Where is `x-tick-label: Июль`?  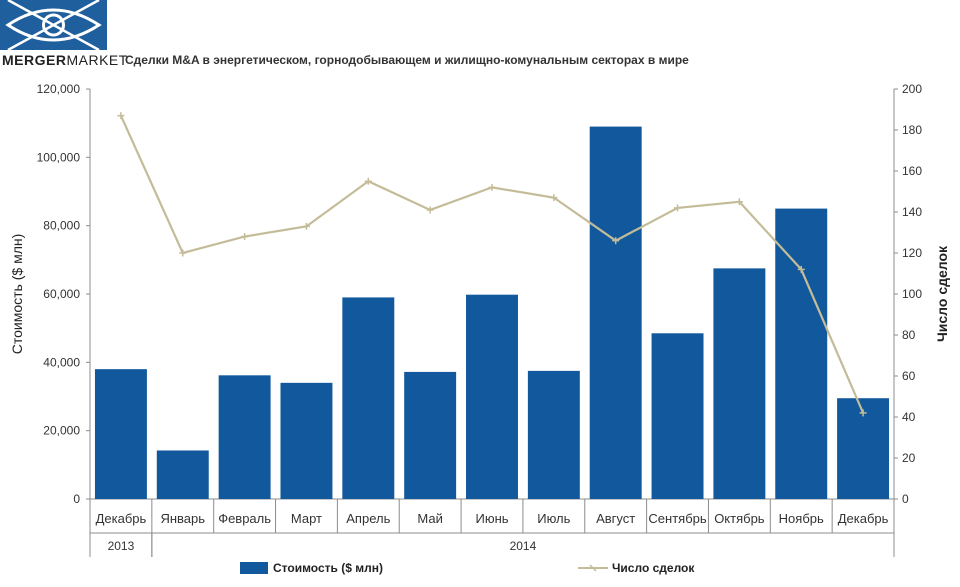
x-tick-label: Июль is located at coordinates (553, 518).